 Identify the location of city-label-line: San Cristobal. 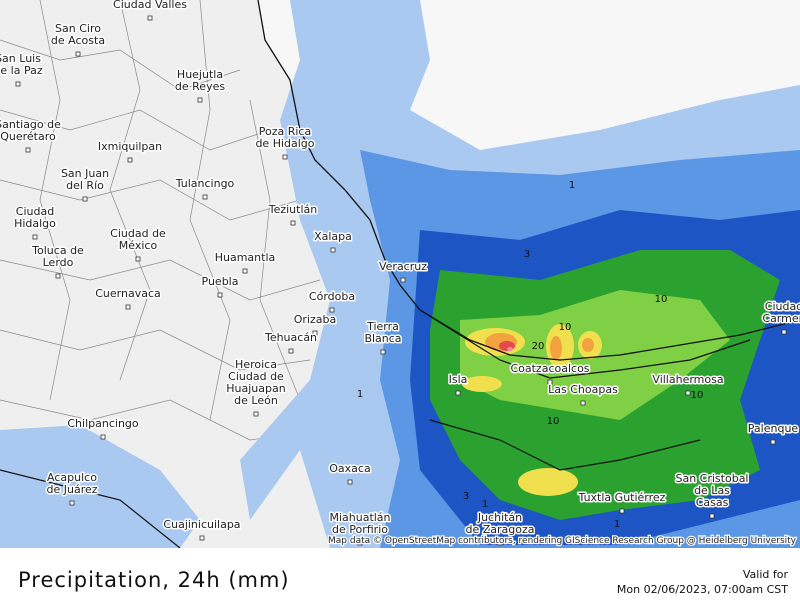
(711, 478).